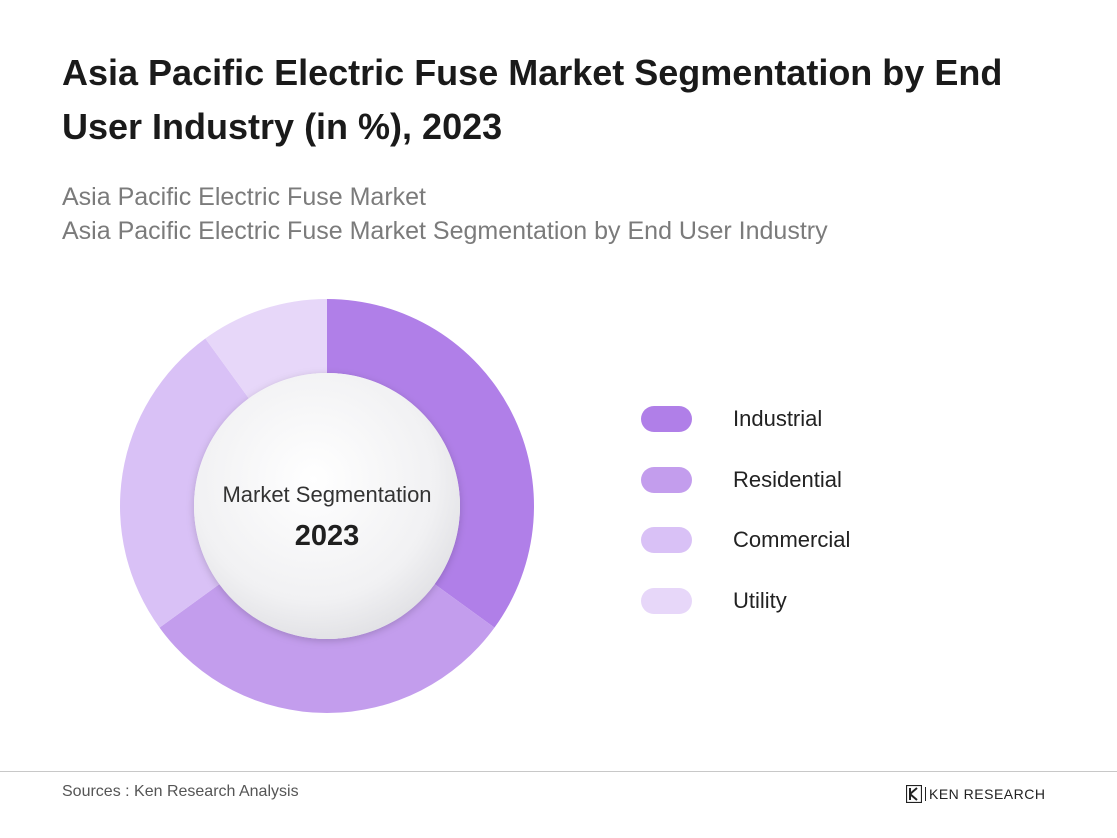 This screenshot has width=1117, height=838. Describe the element at coordinates (326, 494) in the screenshot. I see `center-label: Market Segmentation` at that location.